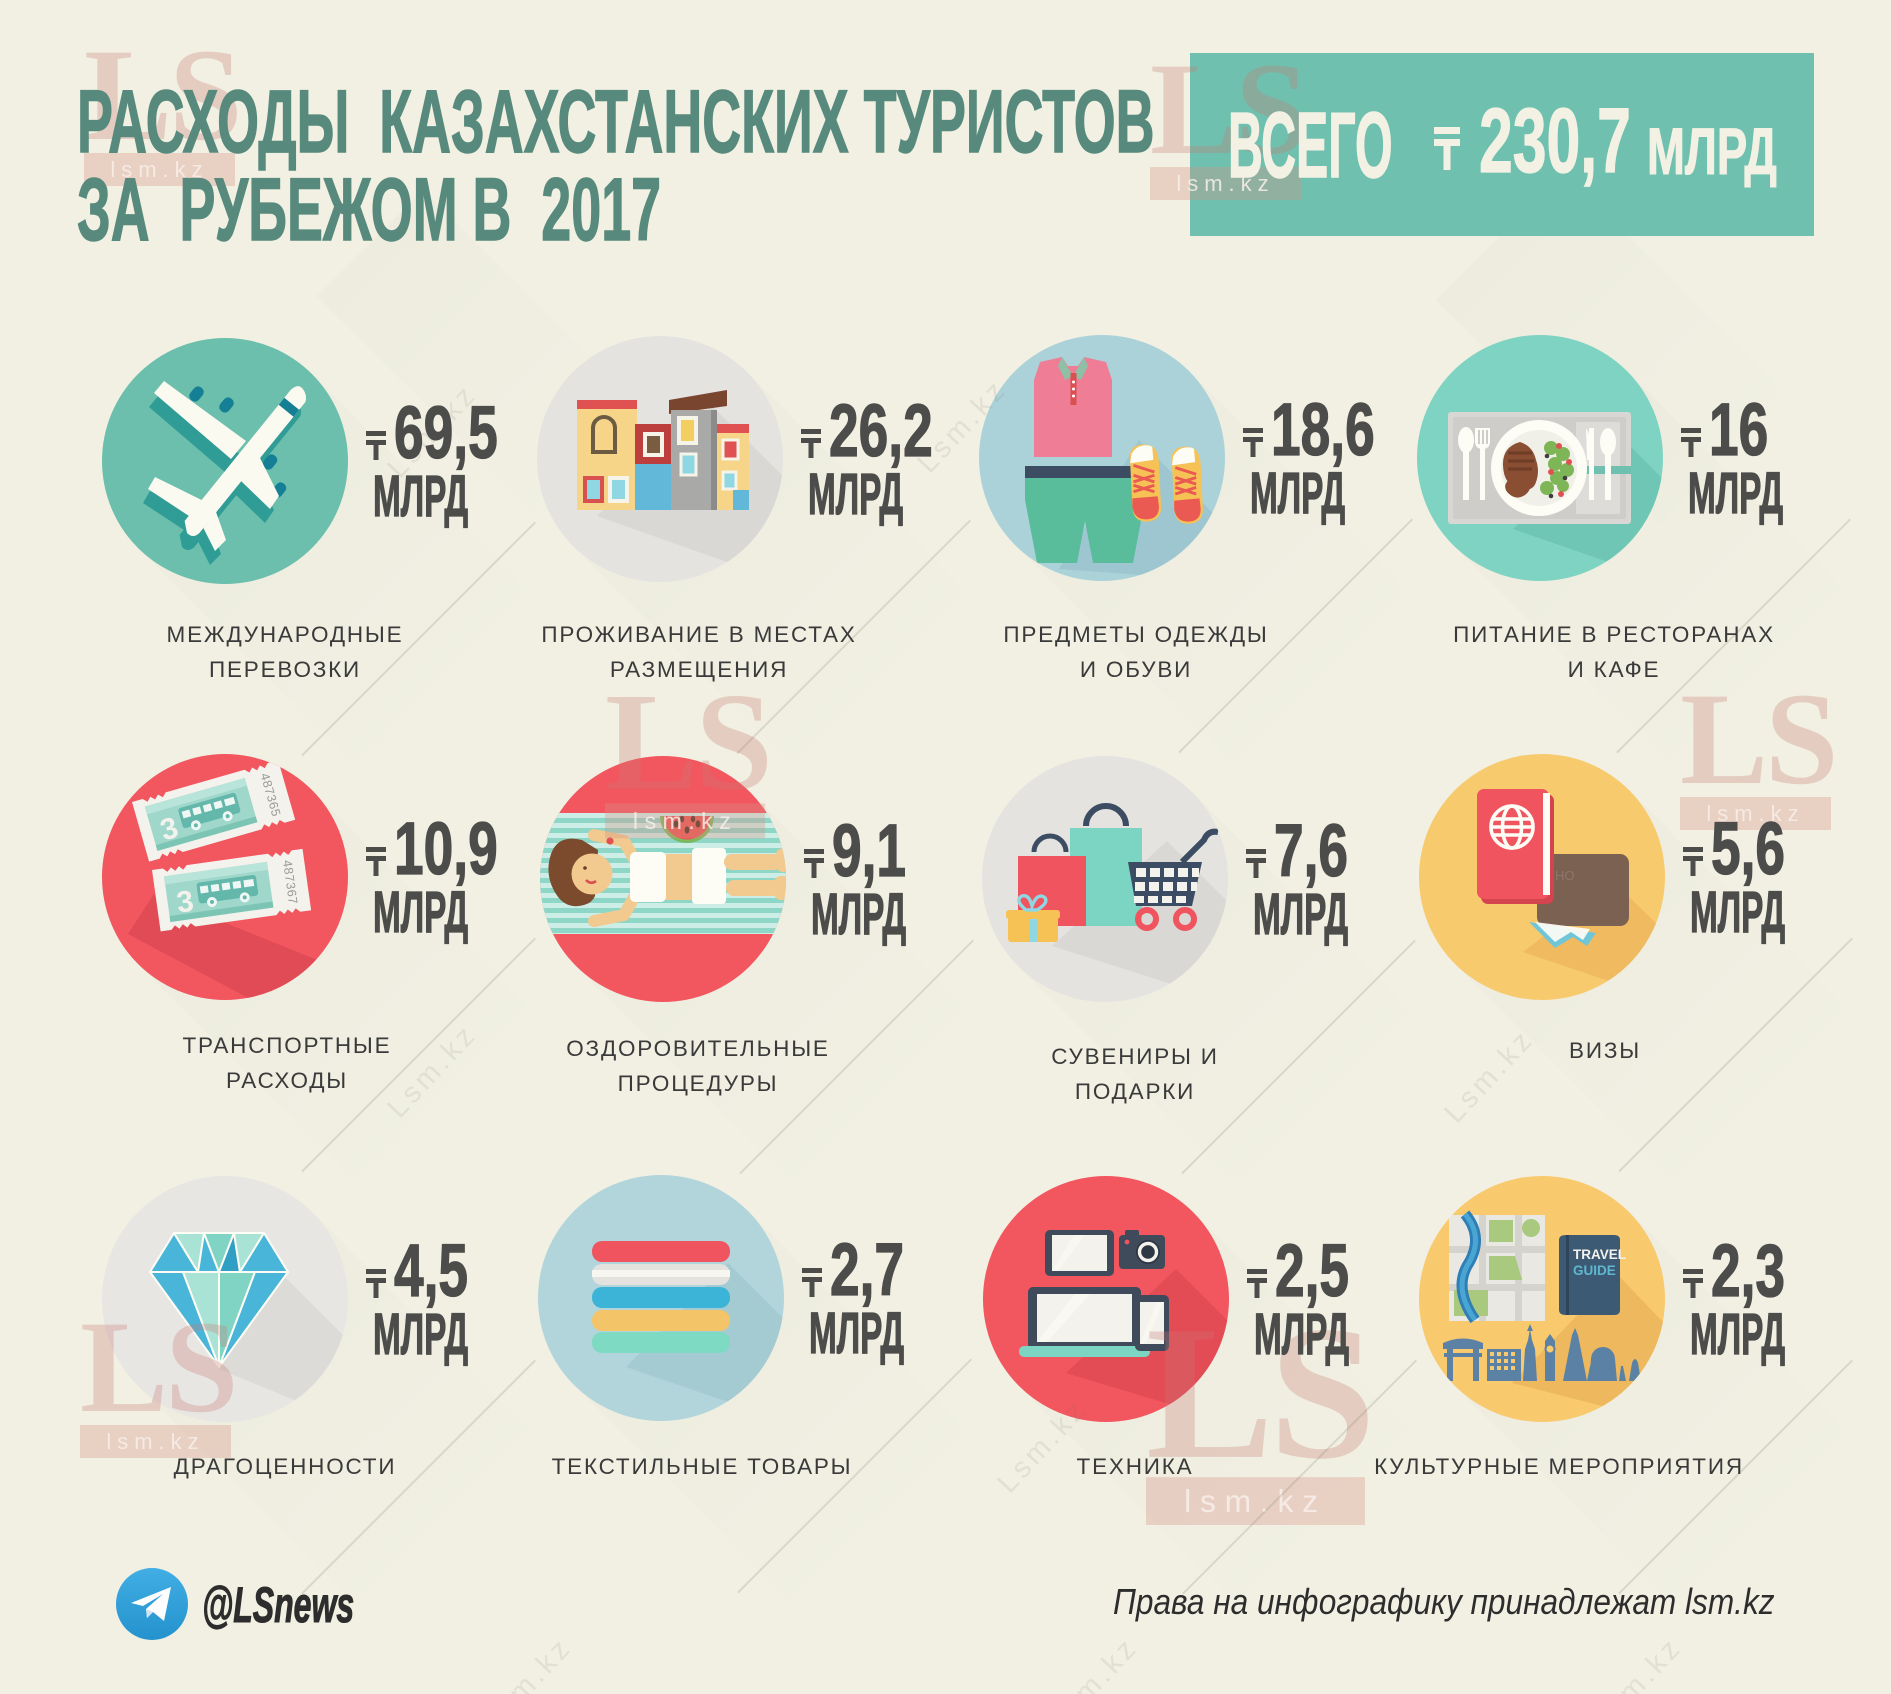  What do you see at coordinates (185, 902) in the screenshot?
I see `svg-text: 3` at bounding box center [185, 902].